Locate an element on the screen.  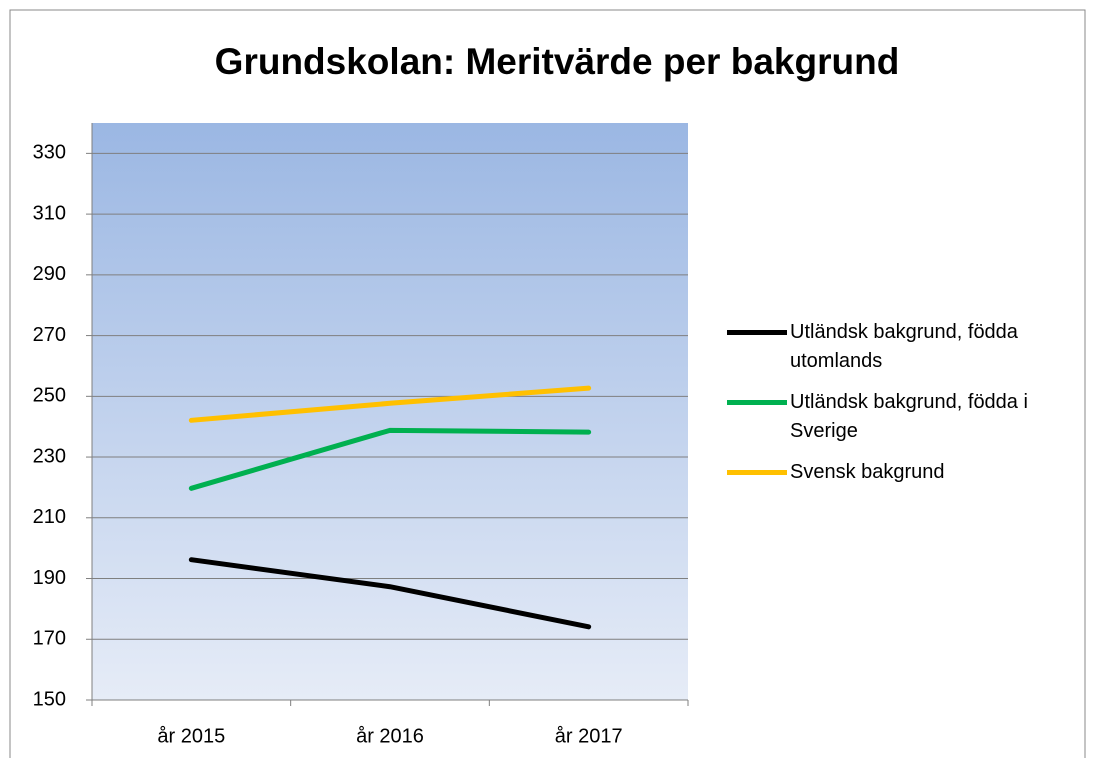
legend-item: Svensk bakgrund is located at coordinates (897, 472).